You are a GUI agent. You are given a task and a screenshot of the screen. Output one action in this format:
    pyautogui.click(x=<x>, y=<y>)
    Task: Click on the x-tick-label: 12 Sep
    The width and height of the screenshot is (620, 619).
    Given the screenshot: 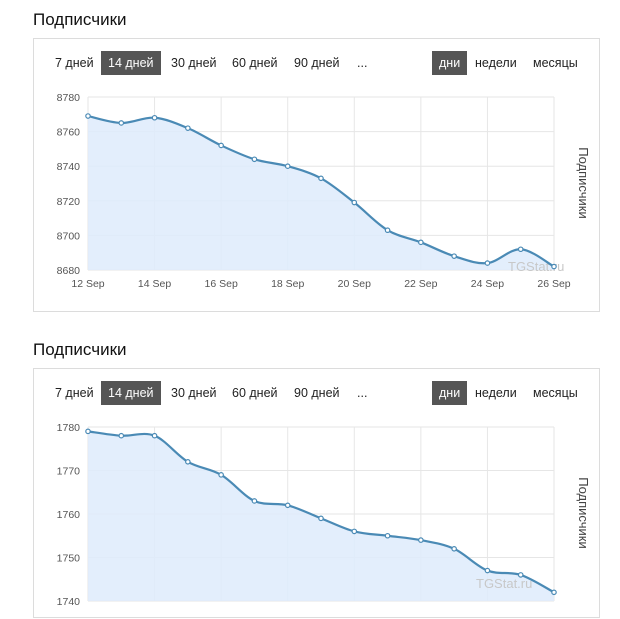 What is the action you would take?
    pyautogui.click(x=87, y=284)
    